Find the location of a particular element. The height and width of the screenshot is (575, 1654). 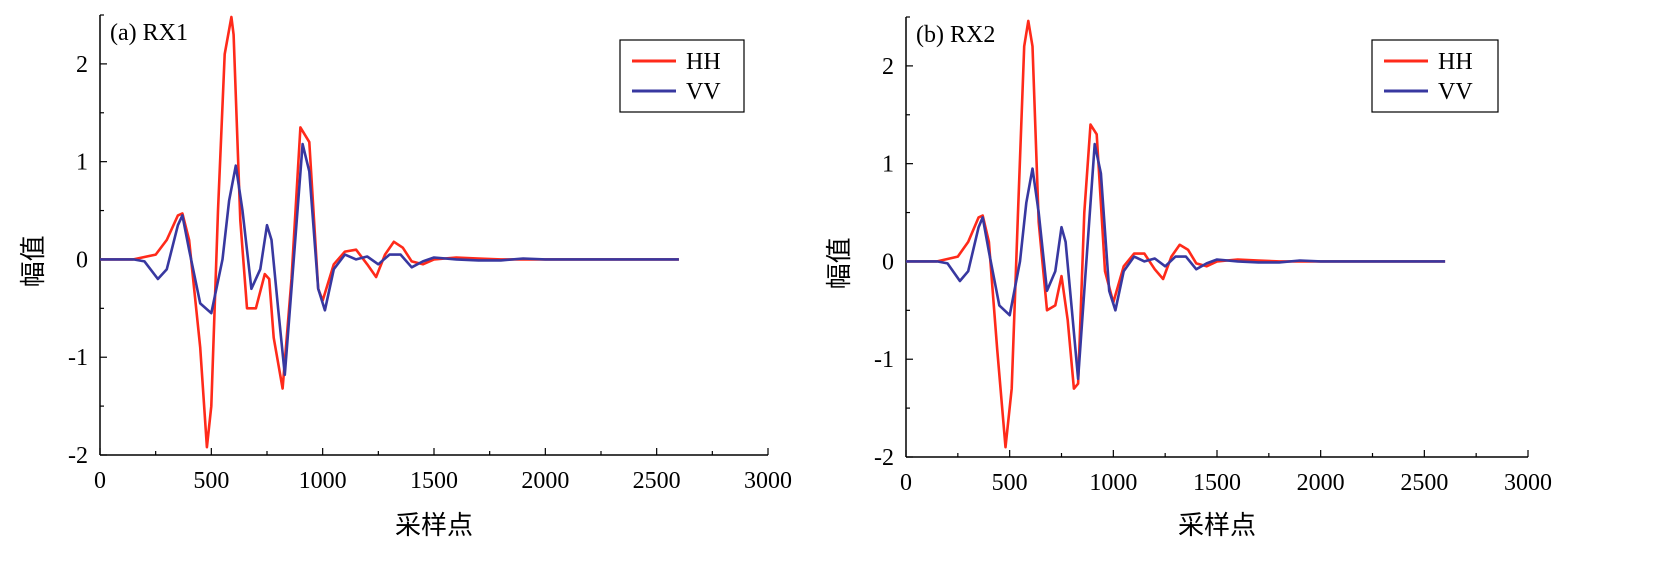

panel-label: (a) RX1 is located at coordinates (149, 33).